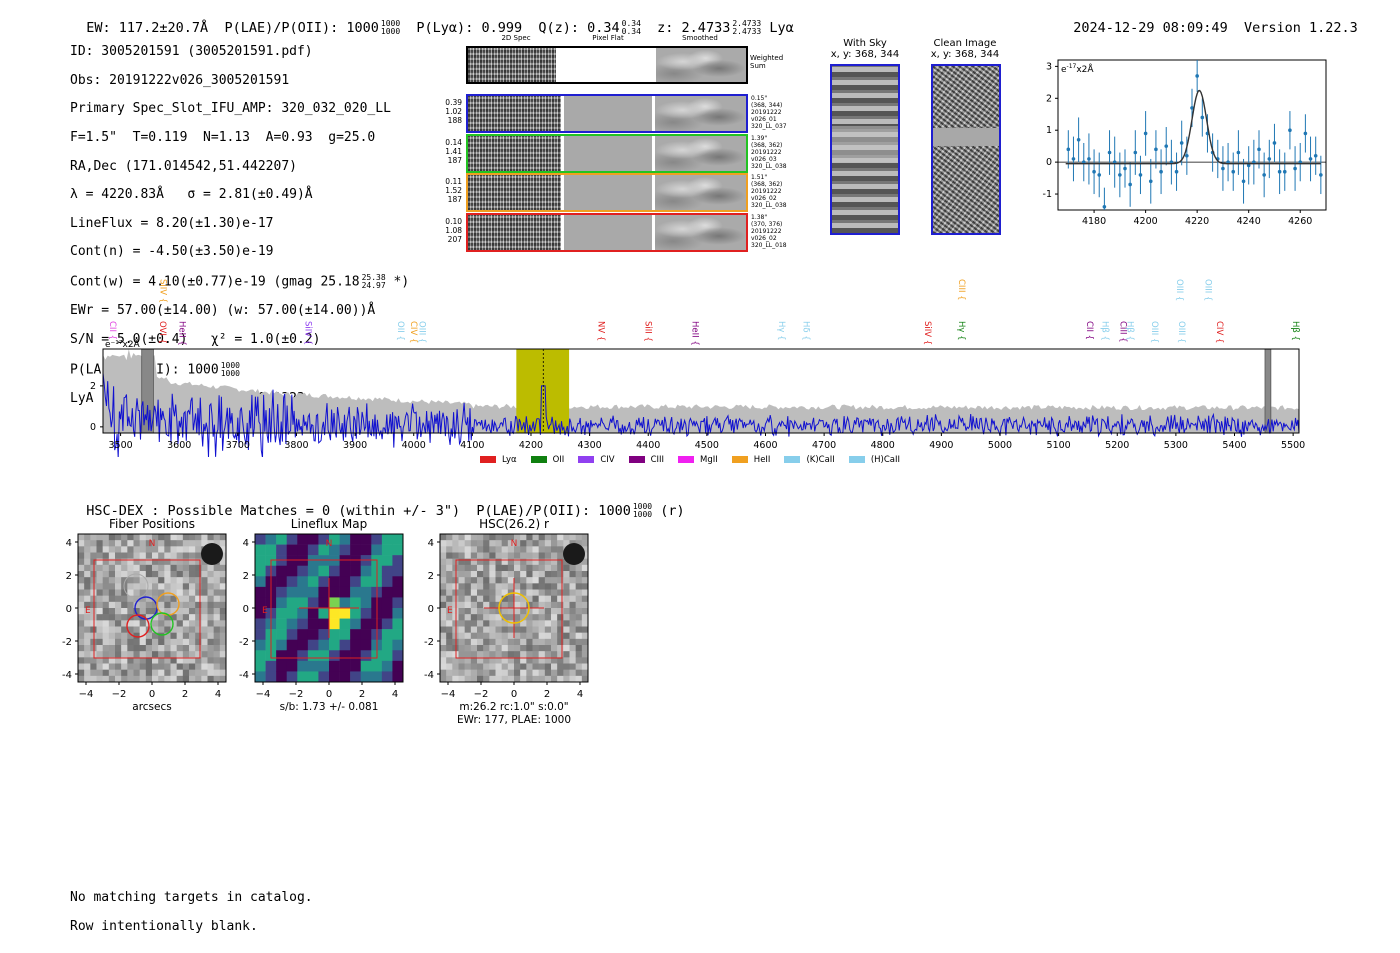 The height and width of the screenshot is (953, 1400). Describe the element at coordinates (93, 386) in the screenshot. I see `spectrum-ytick-label: 2` at that location.